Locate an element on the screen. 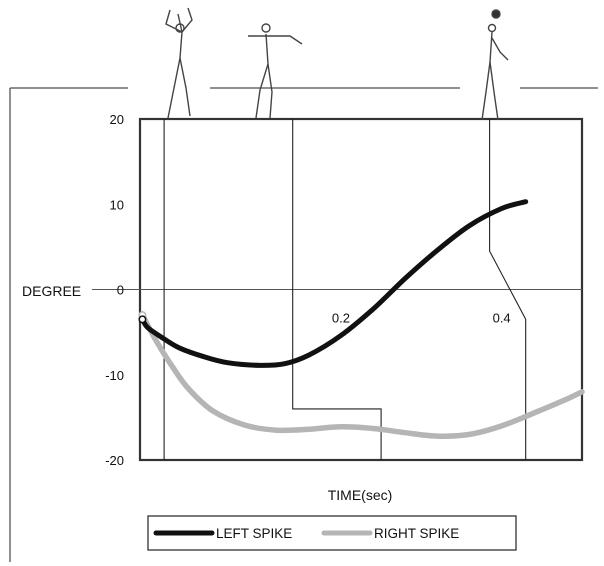  pose-figure-3-icon is located at coordinates (495, 65).